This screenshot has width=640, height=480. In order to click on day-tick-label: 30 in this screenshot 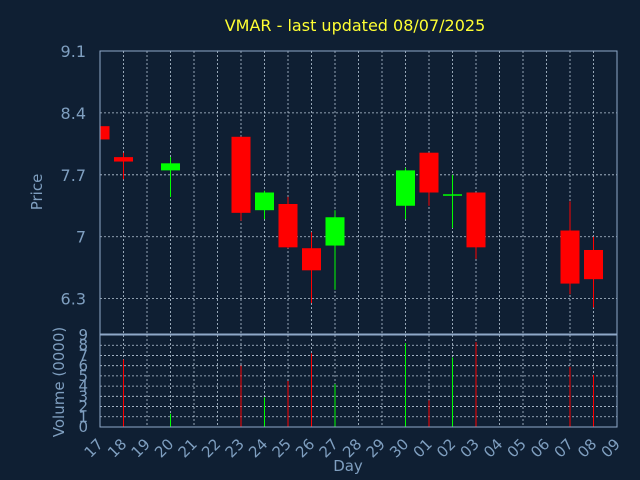, I will do `click(399, 448)`.